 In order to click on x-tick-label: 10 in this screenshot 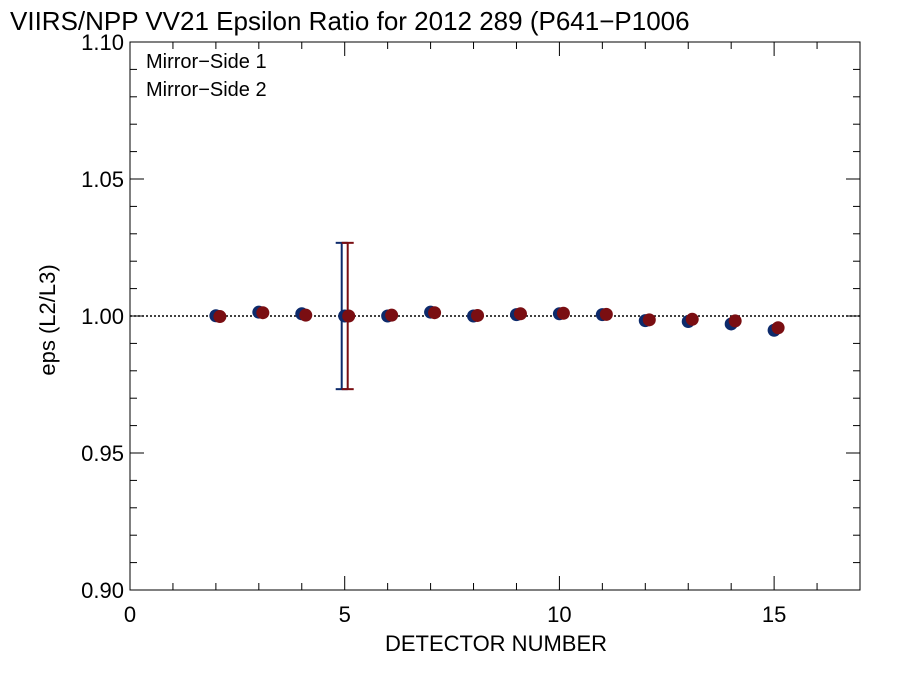, I will do `click(559, 614)`.